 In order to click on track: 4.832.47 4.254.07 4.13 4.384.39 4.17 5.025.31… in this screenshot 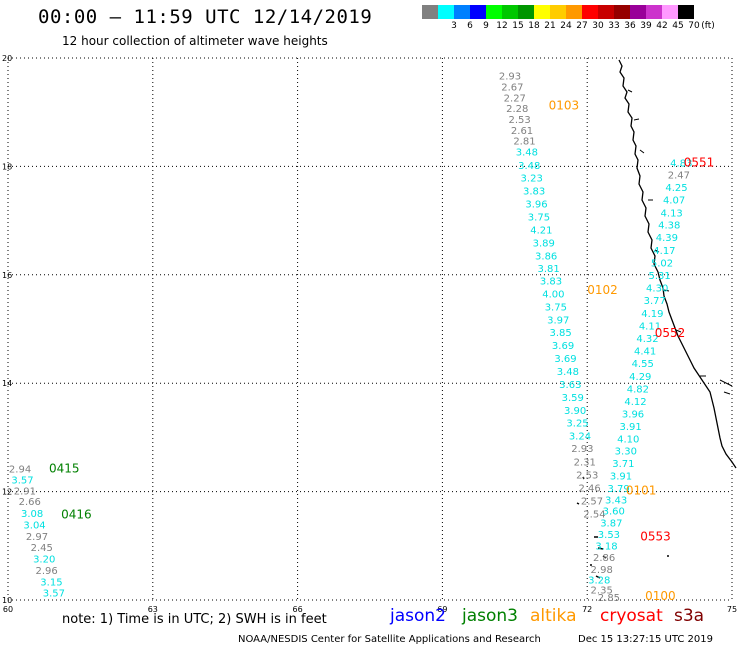, I will do `click(640, 381)`.